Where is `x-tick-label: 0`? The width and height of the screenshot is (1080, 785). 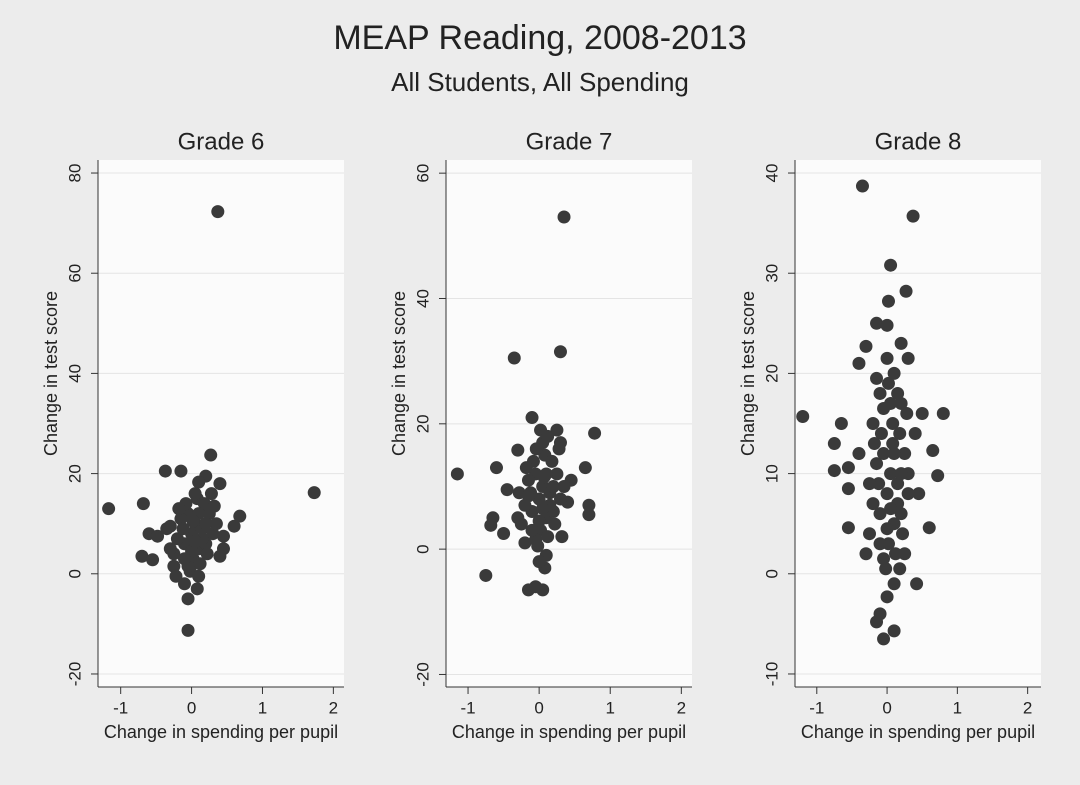
x-tick-label: 0 is located at coordinates (538, 707).